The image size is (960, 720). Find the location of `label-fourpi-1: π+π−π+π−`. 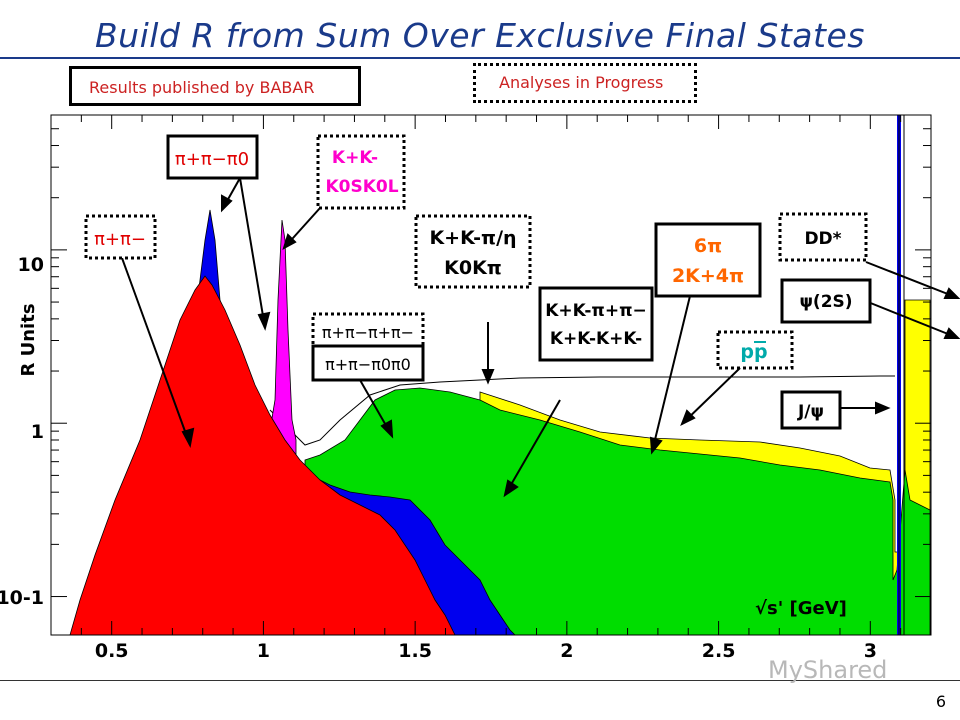

label-fourpi-1: π+π−π+π− is located at coordinates (368, 332).